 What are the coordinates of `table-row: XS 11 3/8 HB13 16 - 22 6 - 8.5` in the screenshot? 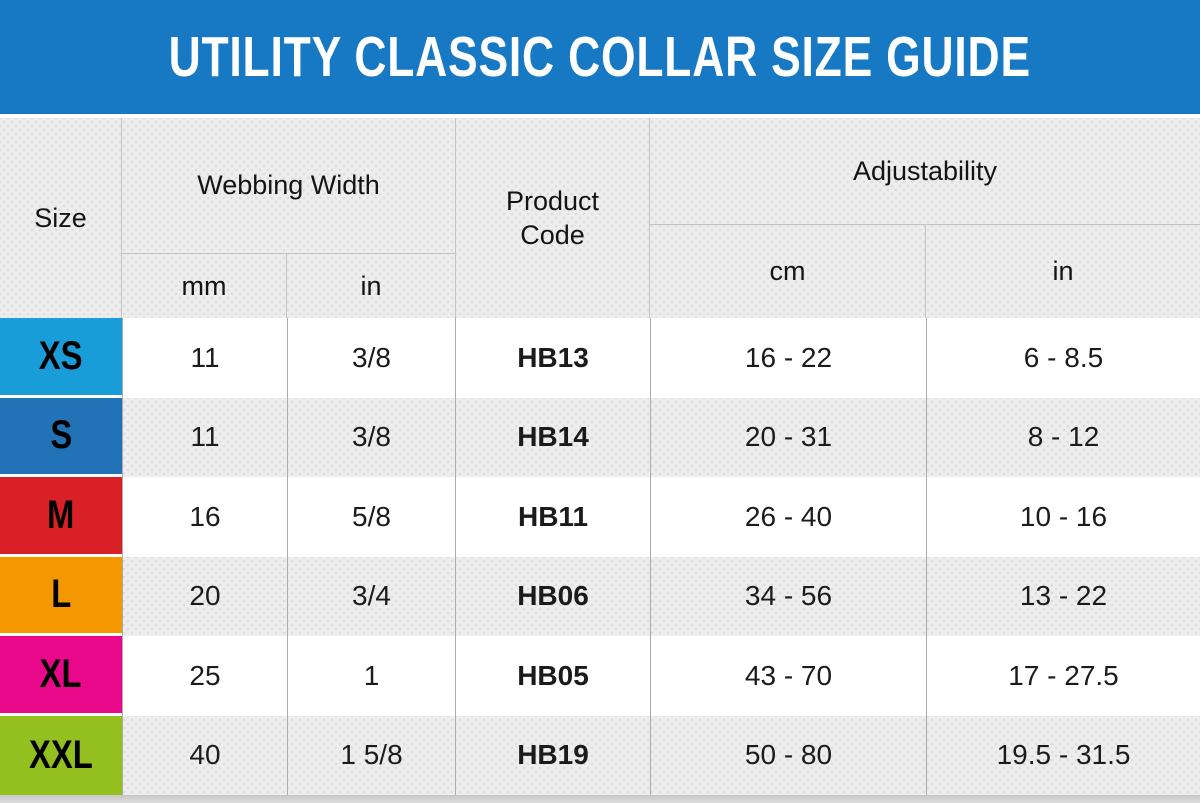 It's located at (600, 358).